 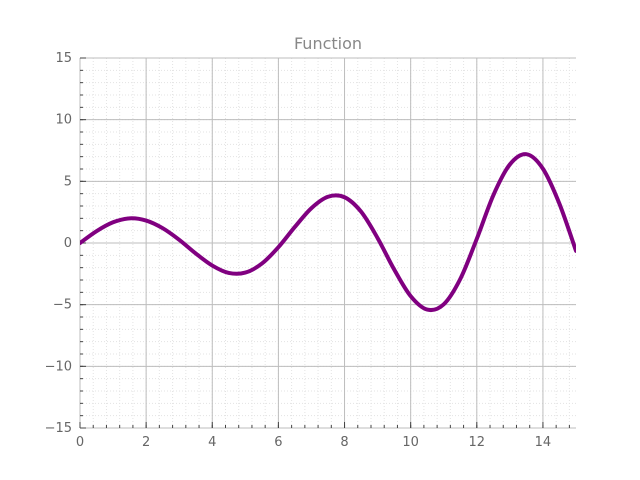 What do you see at coordinates (477, 442) in the screenshot?
I see `x-tick-label: 12` at bounding box center [477, 442].